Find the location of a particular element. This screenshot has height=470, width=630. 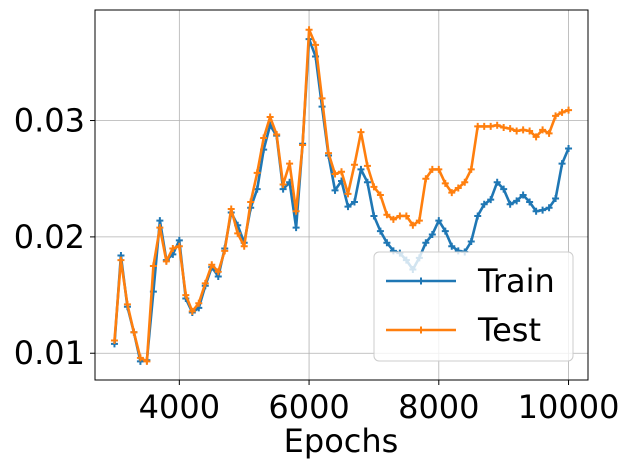

legend-box is located at coordinates (473, 306).